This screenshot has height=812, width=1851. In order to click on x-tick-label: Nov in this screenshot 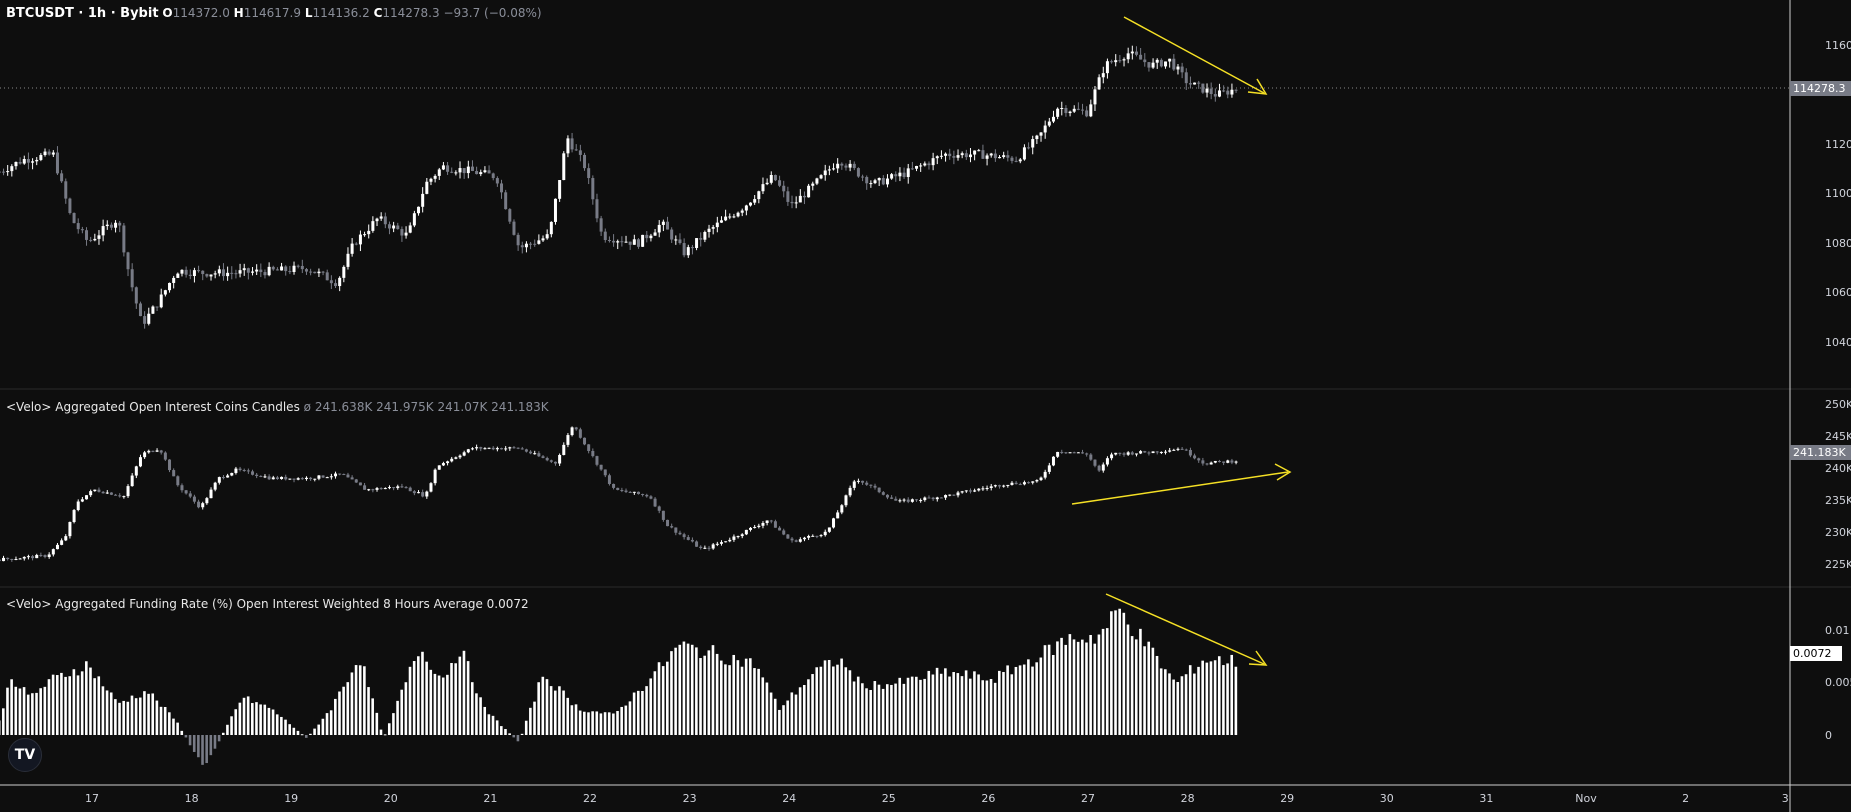, I will do `click(1586, 798)`.